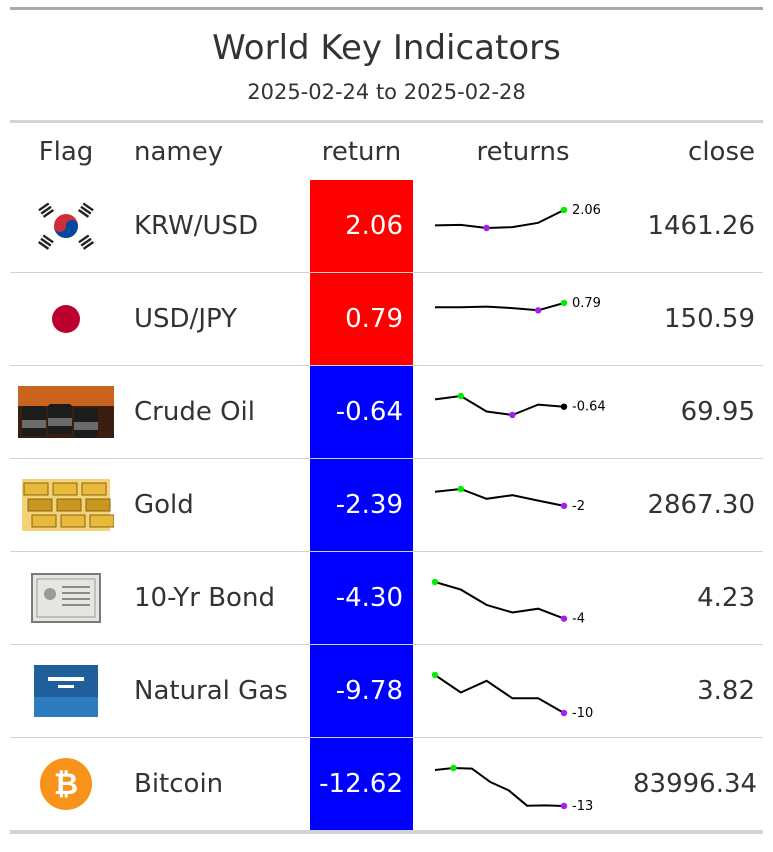 The image size is (773, 852). I want to click on table-row: Gold -2.39 -2 2867.30, so click(386, 505).